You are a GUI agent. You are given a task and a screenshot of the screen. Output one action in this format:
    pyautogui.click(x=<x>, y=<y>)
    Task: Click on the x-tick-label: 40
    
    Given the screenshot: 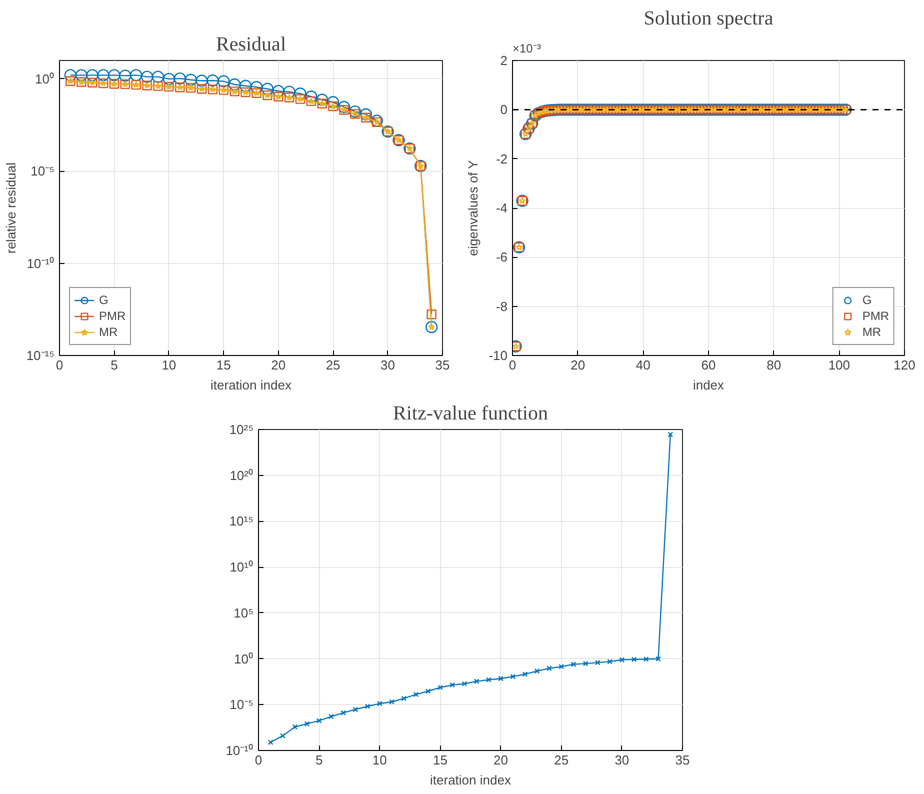 What is the action you would take?
    pyautogui.click(x=643, y=365)
    